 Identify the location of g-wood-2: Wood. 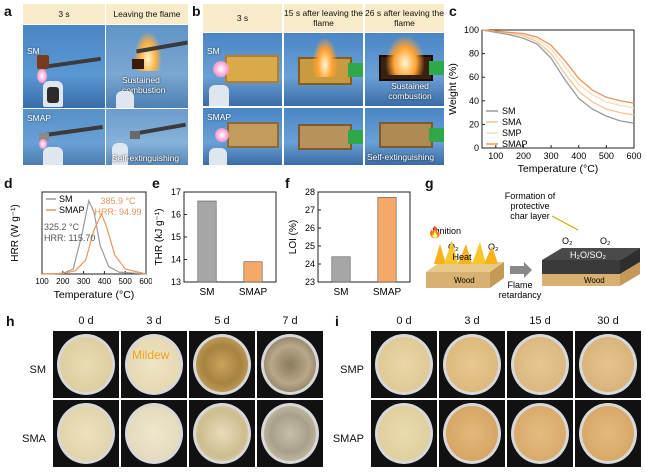
(594, 280).